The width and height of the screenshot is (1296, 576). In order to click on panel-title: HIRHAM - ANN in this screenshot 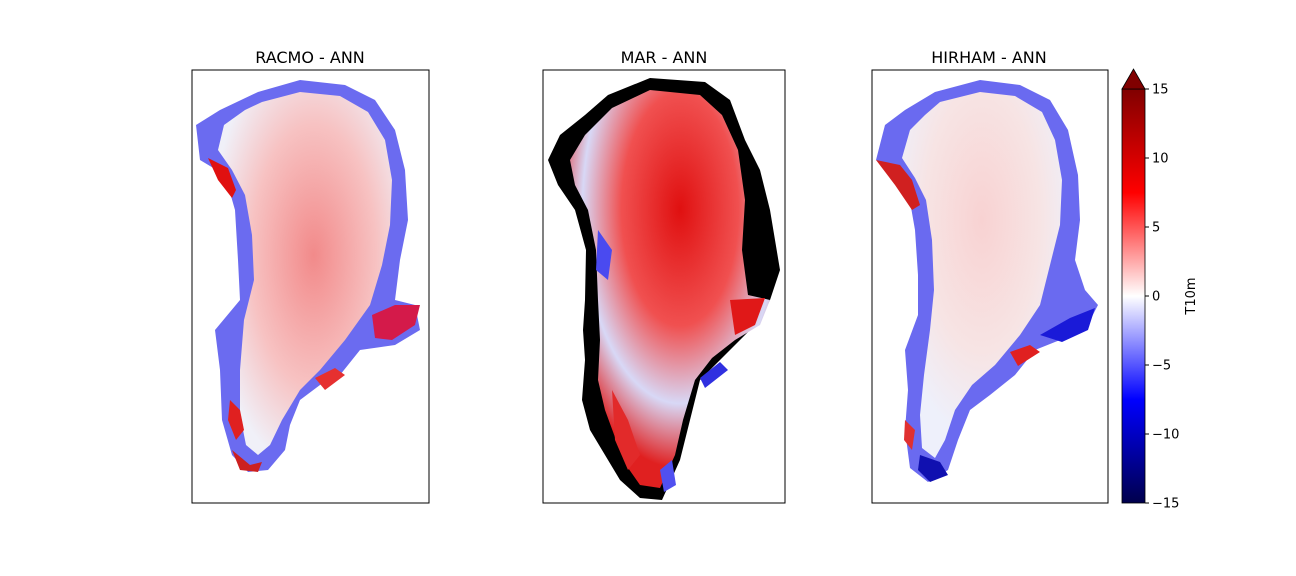, I will do `click(988, 57)`.